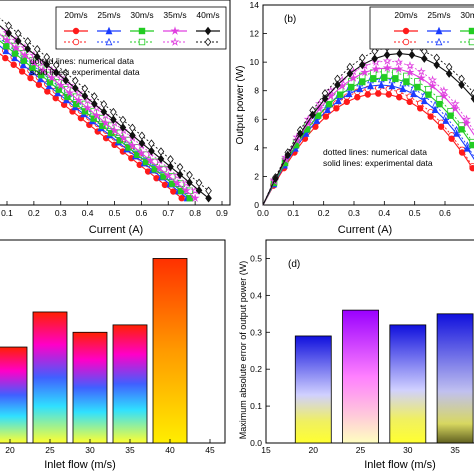 The image size is (474, 474). What do you see at coordinates (260, 350) in the screenshot?
I see `panel-d-y-ticks: 0.0 0.1 0.2 0.3 0.4 0.5` at bounding box center [260, 350].